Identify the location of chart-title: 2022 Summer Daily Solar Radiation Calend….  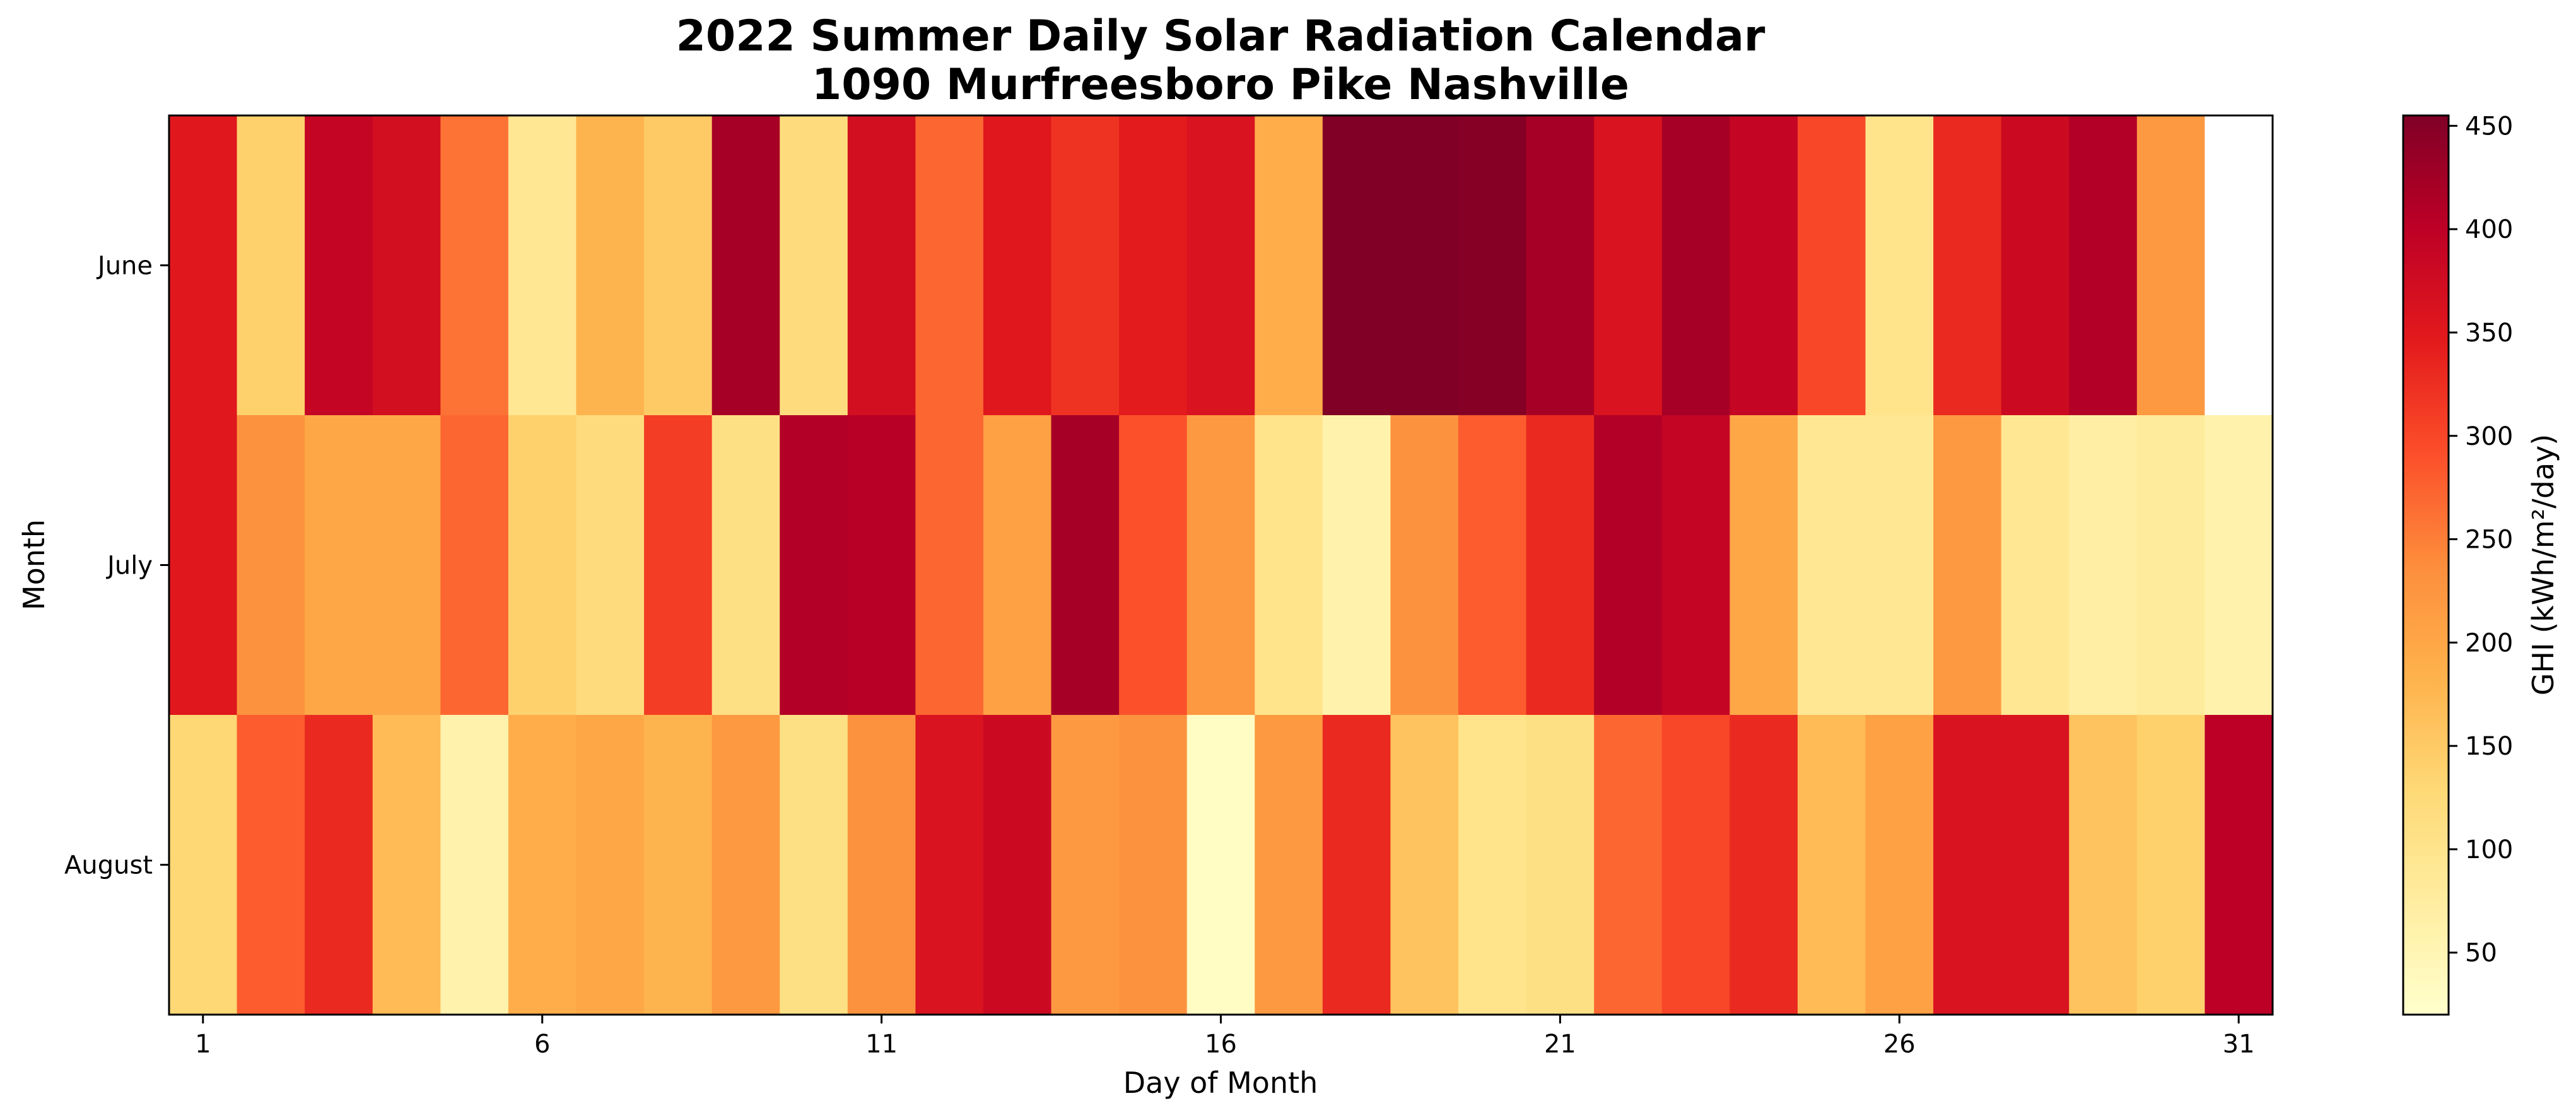
(1220, 36).